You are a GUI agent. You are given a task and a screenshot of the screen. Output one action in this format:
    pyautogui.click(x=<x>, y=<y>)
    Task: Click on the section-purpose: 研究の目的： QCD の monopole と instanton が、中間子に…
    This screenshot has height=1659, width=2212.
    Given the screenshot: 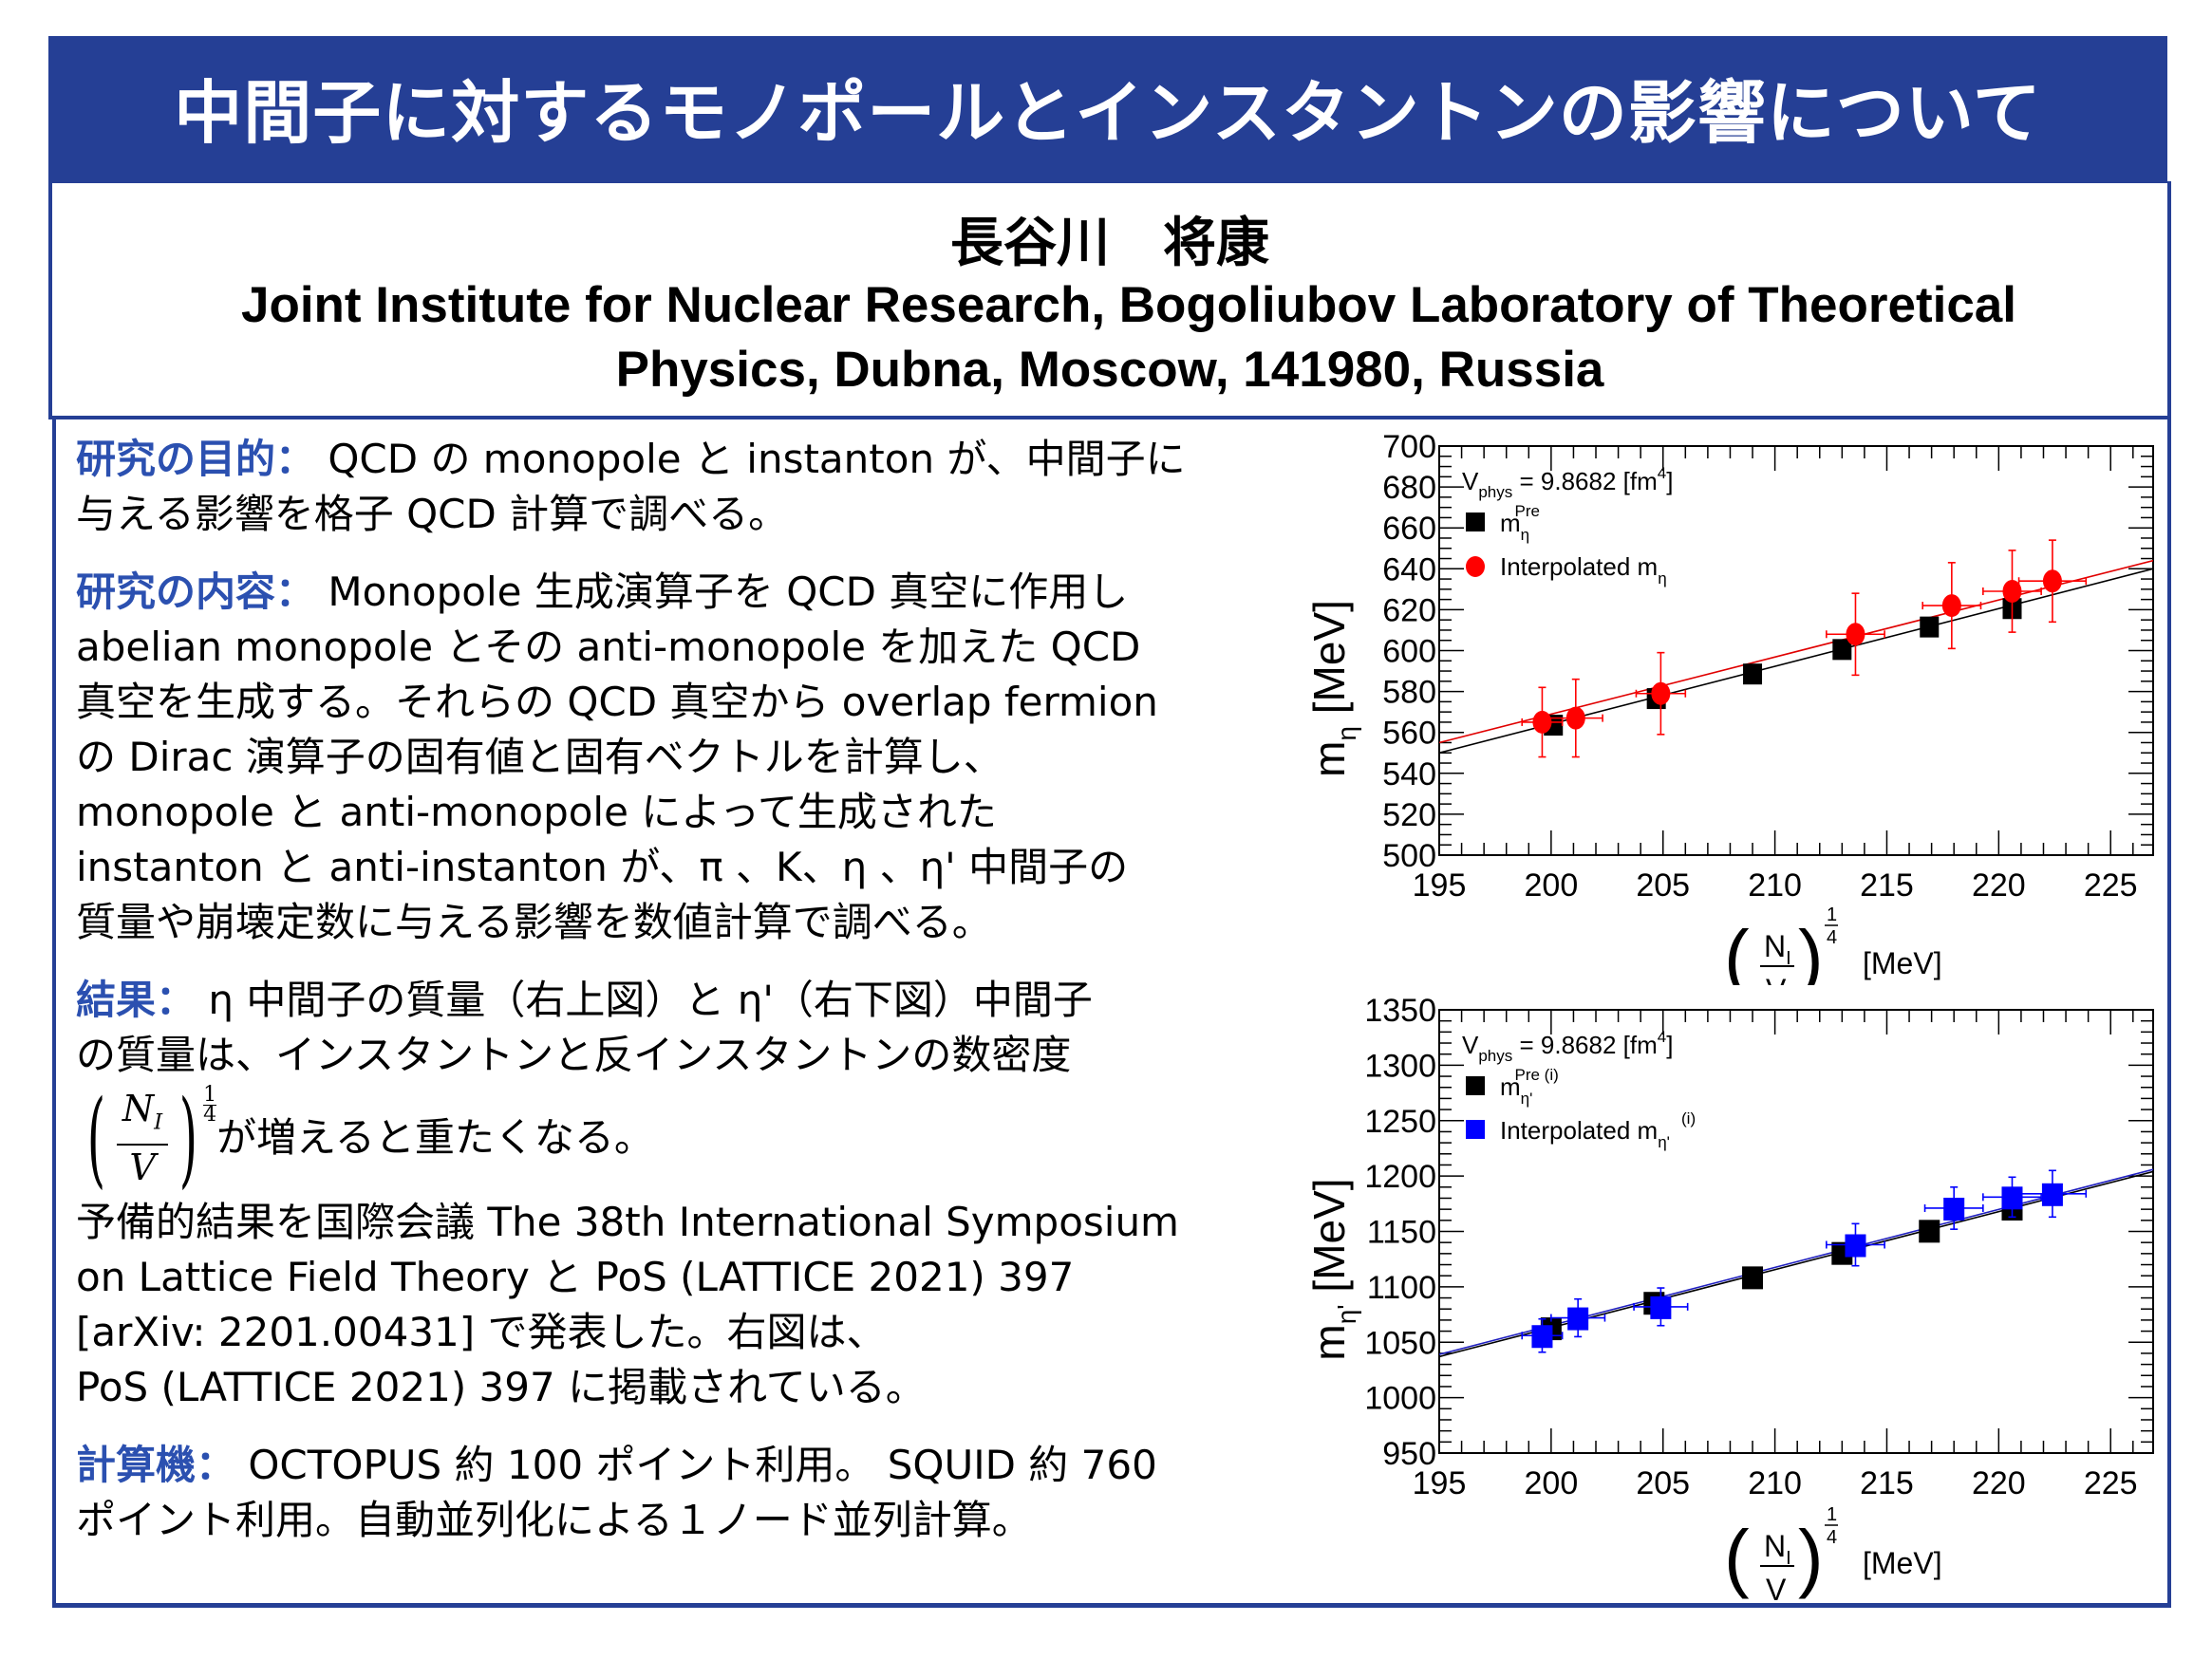 What is the action you would take?
    pyautogui.click(x=688, y=487)
    